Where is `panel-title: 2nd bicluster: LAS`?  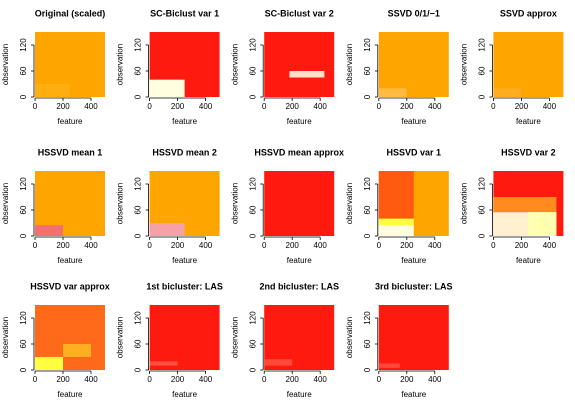
panel-title: 2nd bicluster: LAS is located at coordinates (299, 286).